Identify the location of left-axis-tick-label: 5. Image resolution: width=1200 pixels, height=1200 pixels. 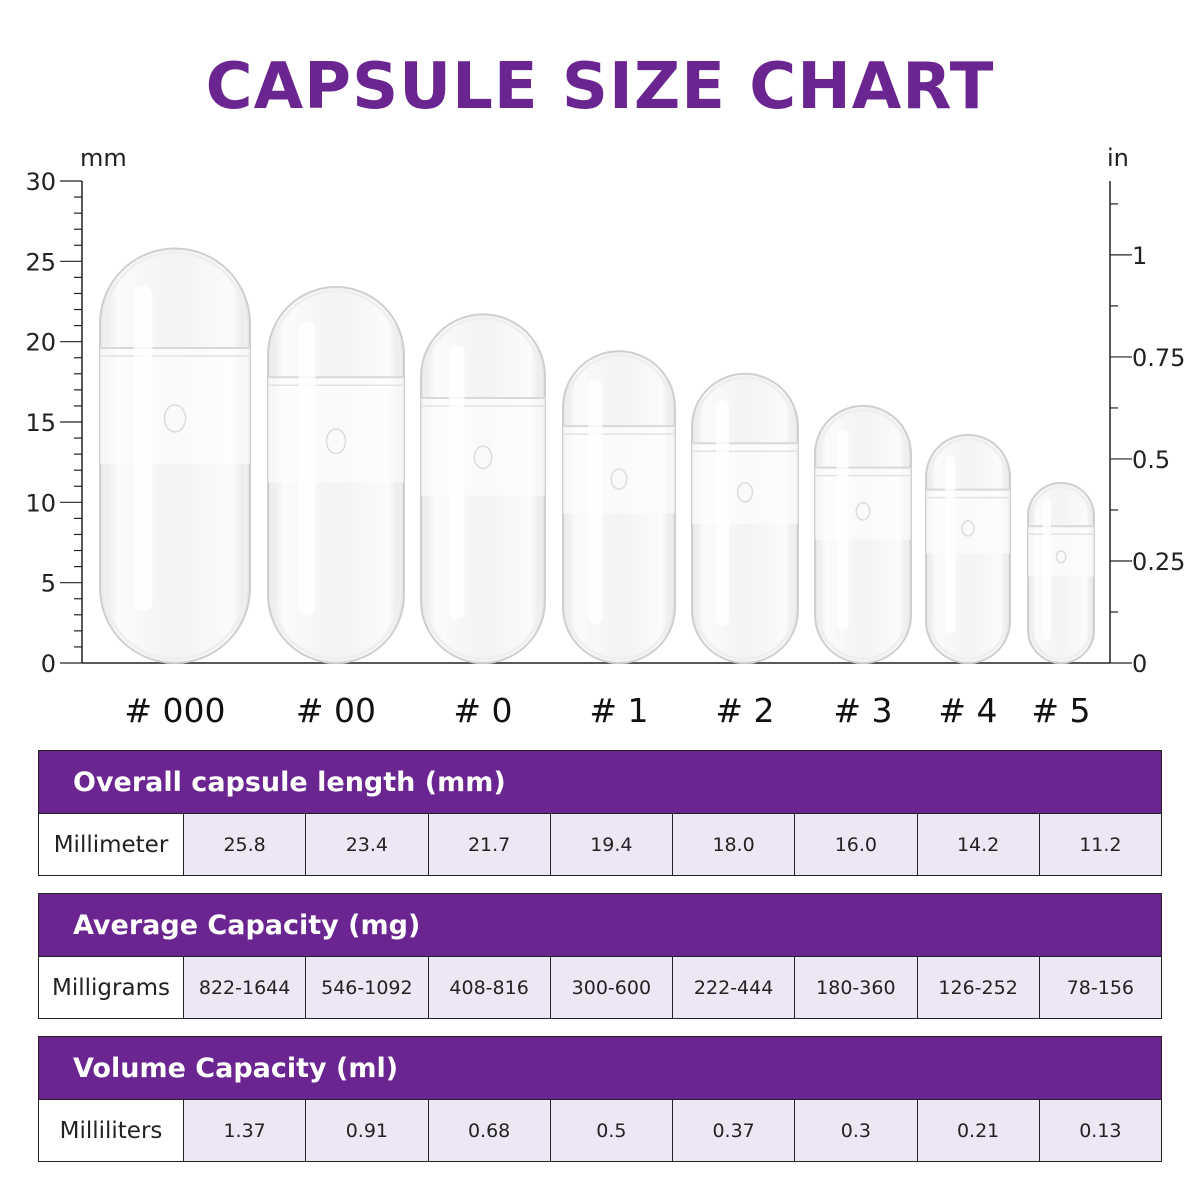
(48, 584).